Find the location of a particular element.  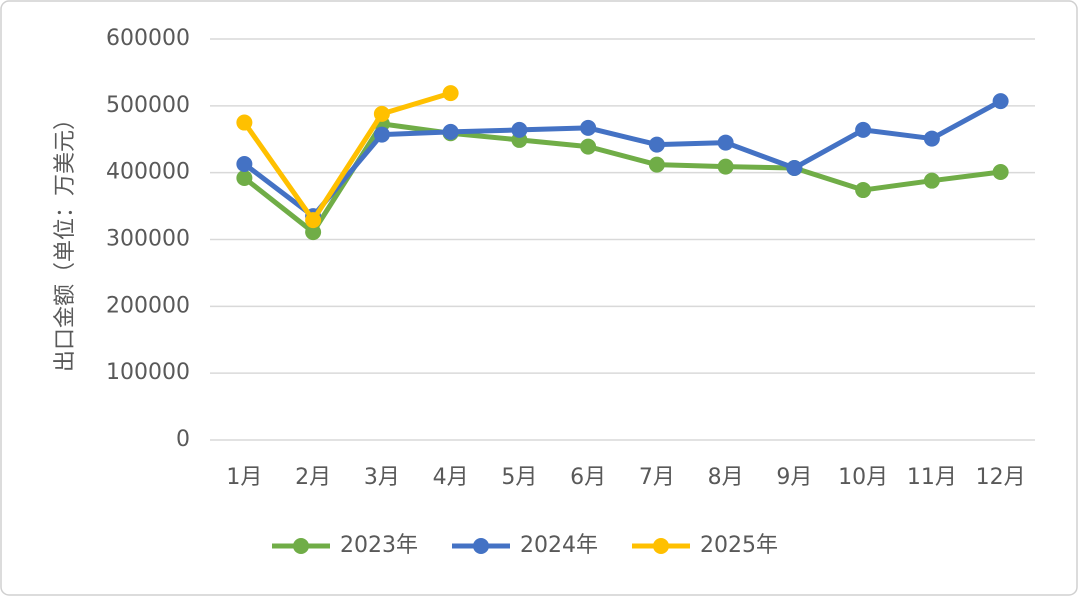

x-tick-label: 8月 is located at coordinates (726, 477).